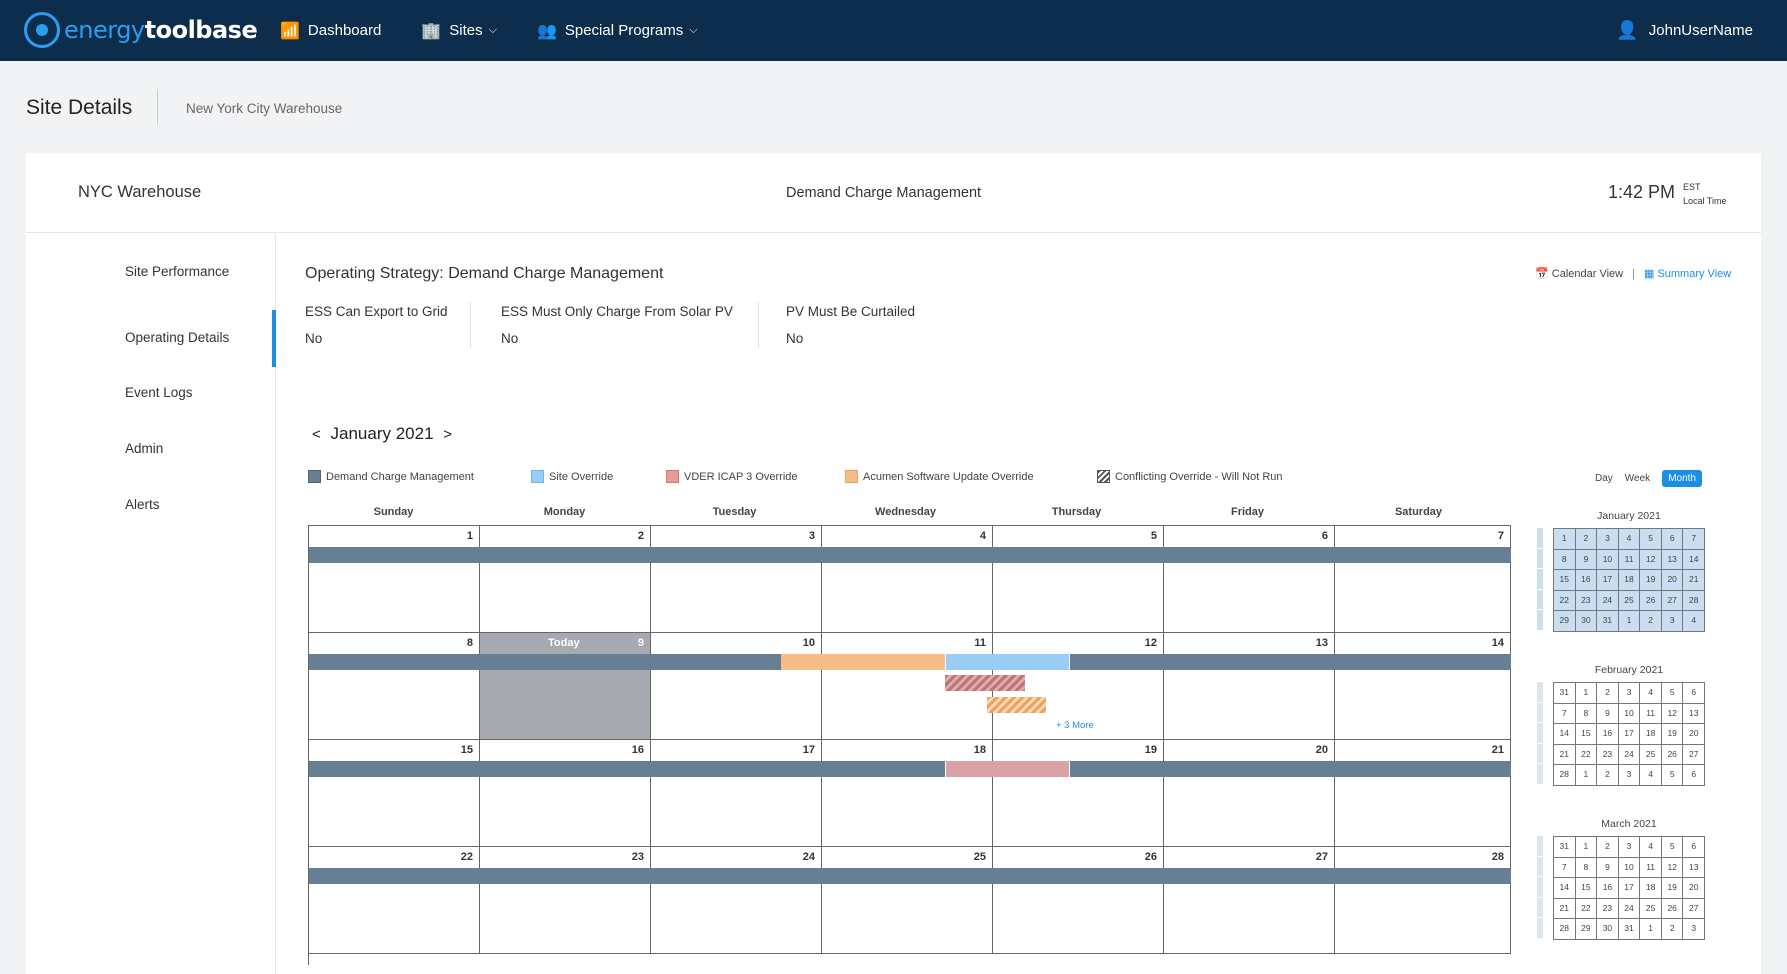 This screenshot has width=1787, height=974. What do you see at coordinates (142, 504) in the screenshot?
I see `sidebar-item-alerts: Alerts` at bounding box center [142, 504].